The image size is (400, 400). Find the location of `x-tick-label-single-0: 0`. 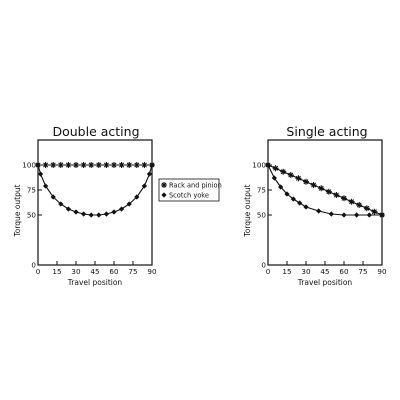

x-tick-label-single-0: 0 is located at coordinates (268, 271).